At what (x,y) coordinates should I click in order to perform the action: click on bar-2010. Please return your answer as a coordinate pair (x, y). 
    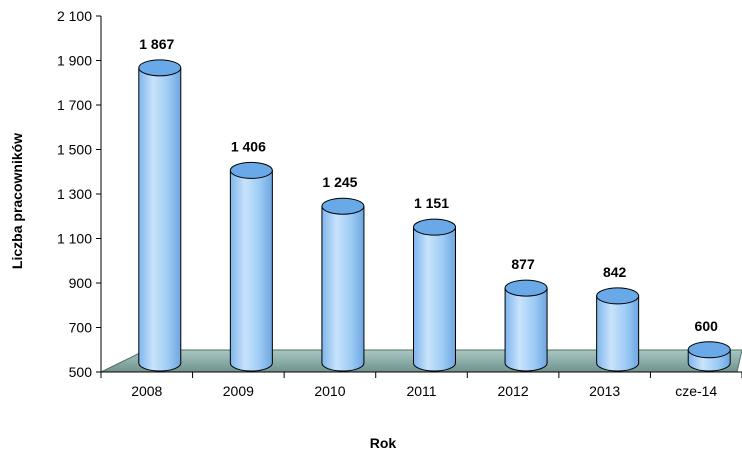
    Looking at the image, I should click on (343, 284).